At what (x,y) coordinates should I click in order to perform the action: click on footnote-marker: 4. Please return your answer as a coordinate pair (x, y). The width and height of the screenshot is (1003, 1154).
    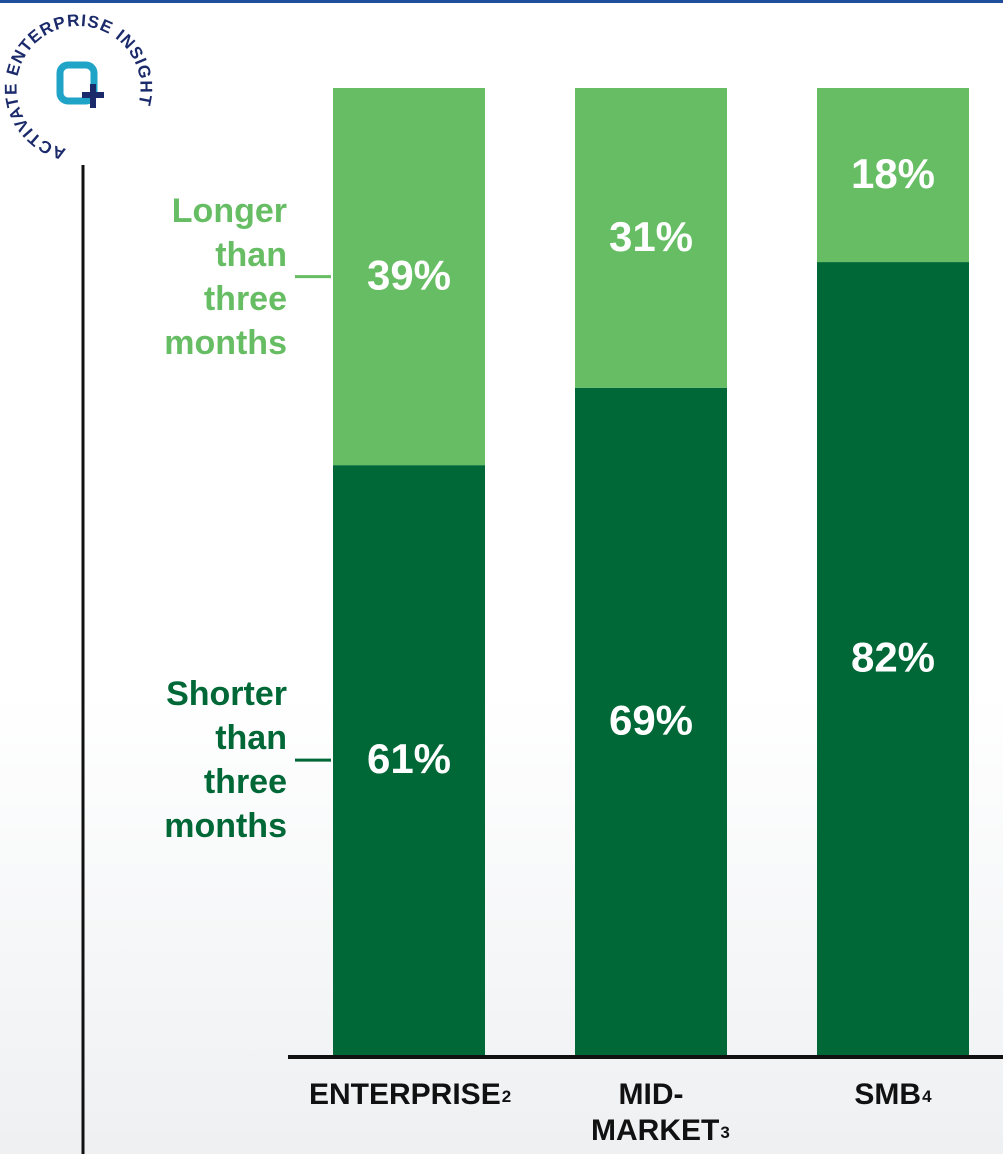
    Looking at the image, I should click on (927, 1096).